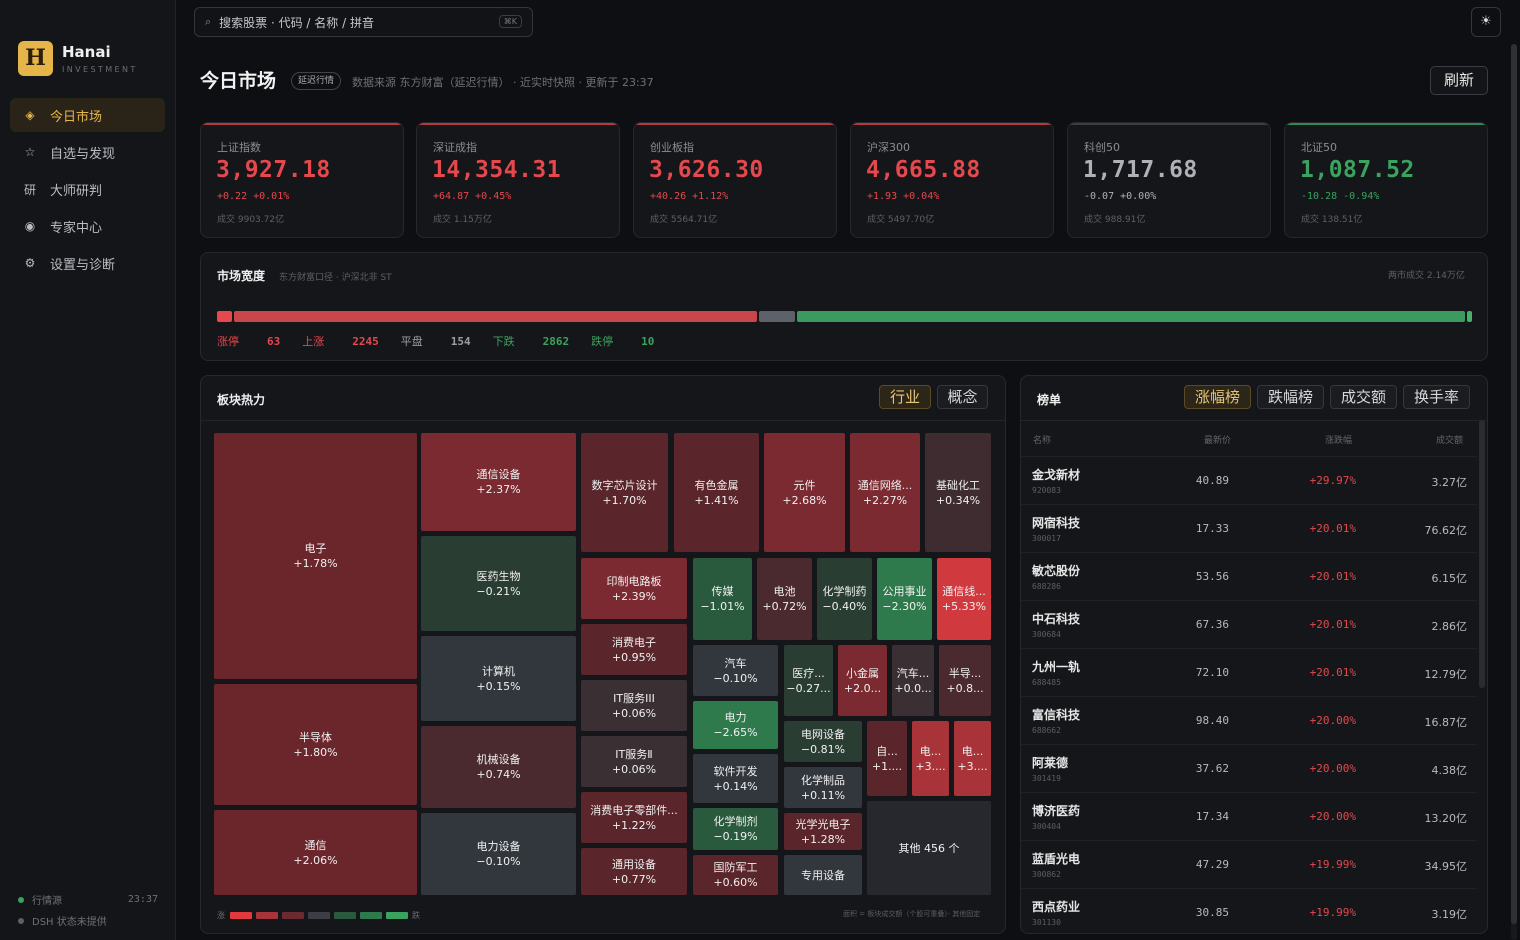  What do you see at coordinates (1459, 80) in the screenshot?
I see `refresh-button: 刷新` at bounding box center [1459, 80].